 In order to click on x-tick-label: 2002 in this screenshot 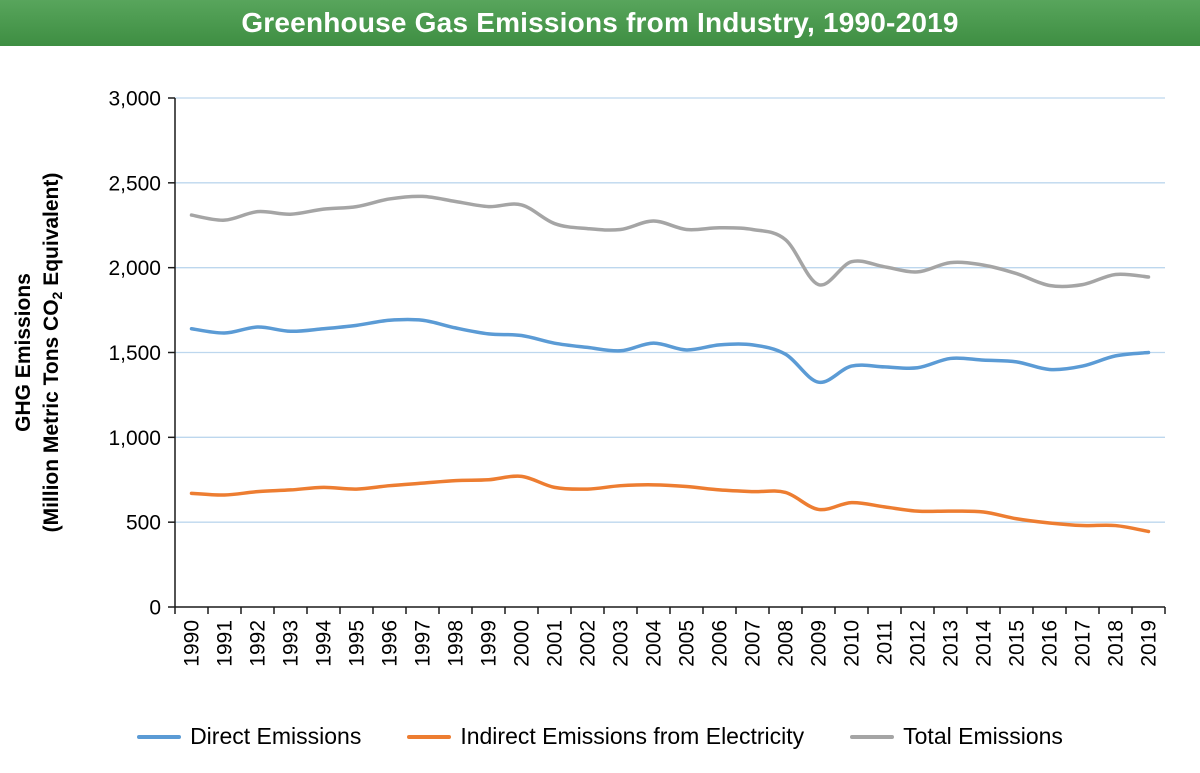, I will do `click(588, 643)`.